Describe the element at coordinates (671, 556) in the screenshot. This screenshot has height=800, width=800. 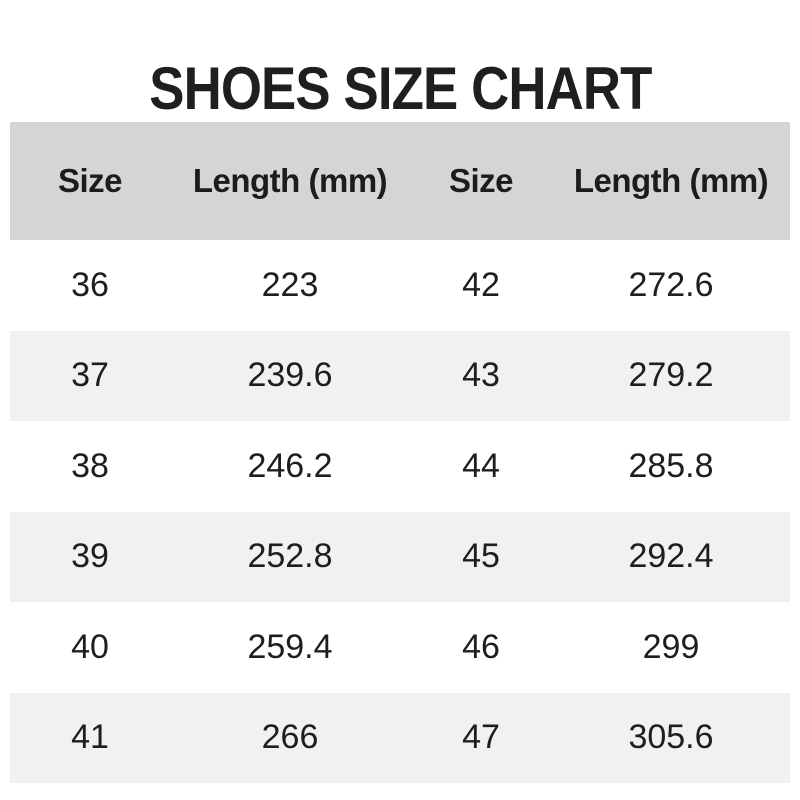
I see `length-cell: 292.4` at that location.